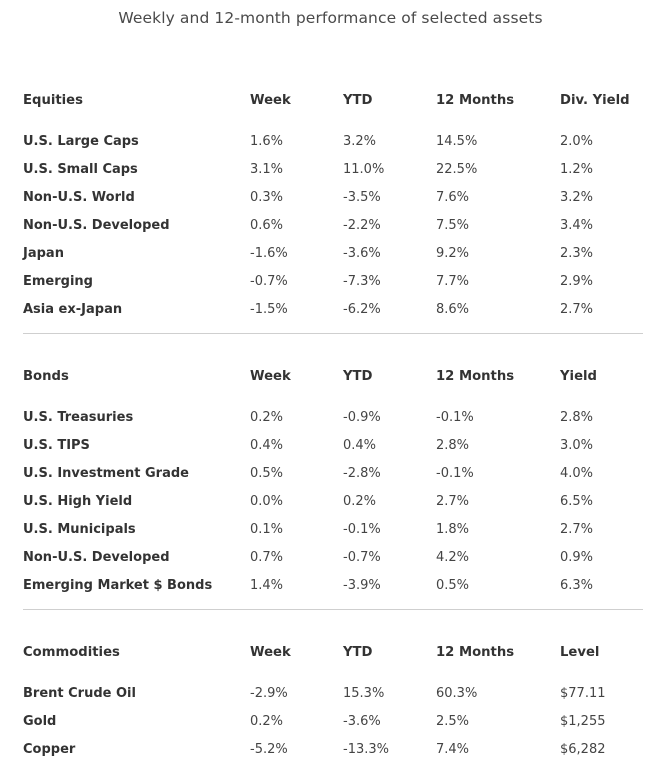 Image resolution: width=661 pixels, height=773 pixels. What do you see at coordinates (270, 376) in the screenshot?
I see `column-header-week: Week` at bounding box center [270, 376].